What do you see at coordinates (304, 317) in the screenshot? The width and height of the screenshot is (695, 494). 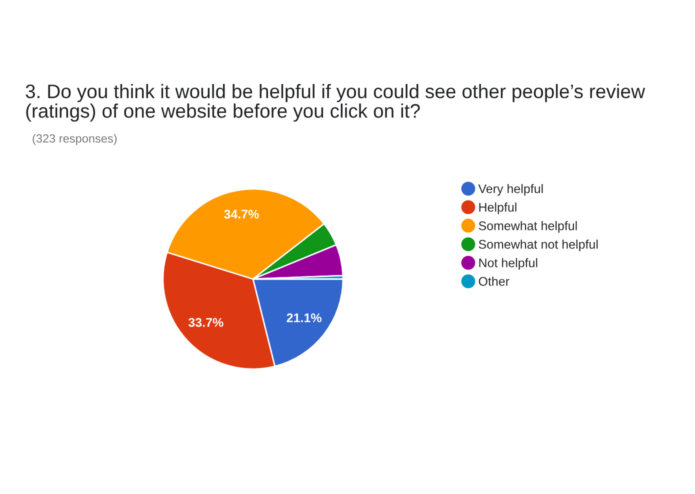 I see `data-label: 21.1%` at bounding box center [304, 317].